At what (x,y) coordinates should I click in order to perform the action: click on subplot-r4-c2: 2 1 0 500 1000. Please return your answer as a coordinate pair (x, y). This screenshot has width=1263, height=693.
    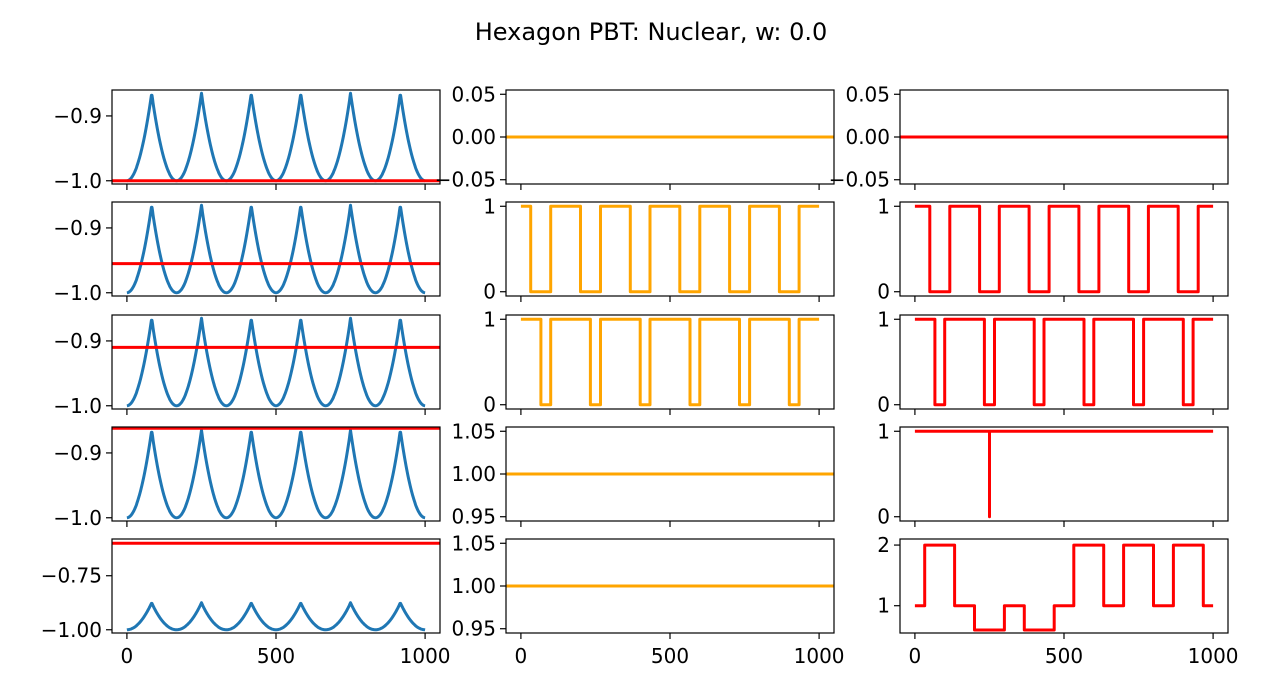
    Looking at the image, I should click on (1057, 600).